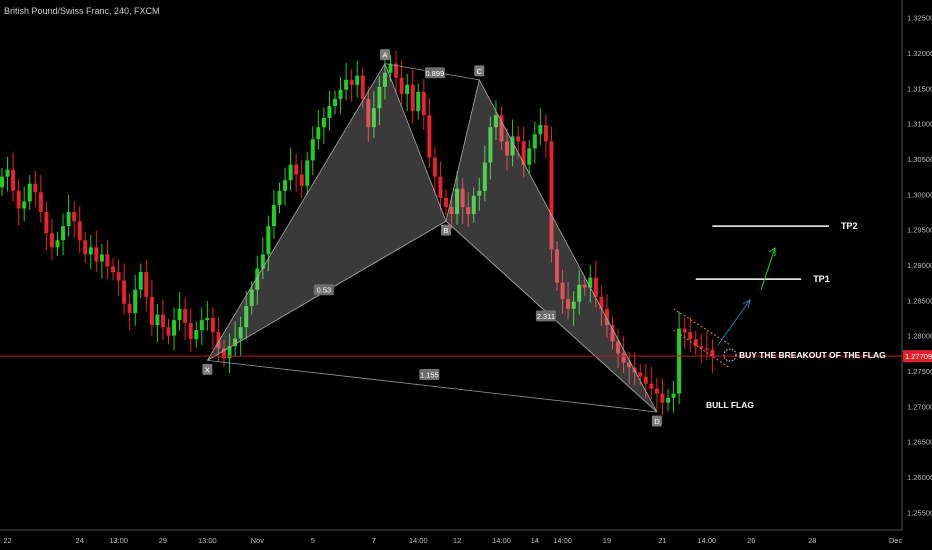 The height and width of the screenshot is (550, 932). I want to click on ratio-label: 1.155, so click(429, 375).